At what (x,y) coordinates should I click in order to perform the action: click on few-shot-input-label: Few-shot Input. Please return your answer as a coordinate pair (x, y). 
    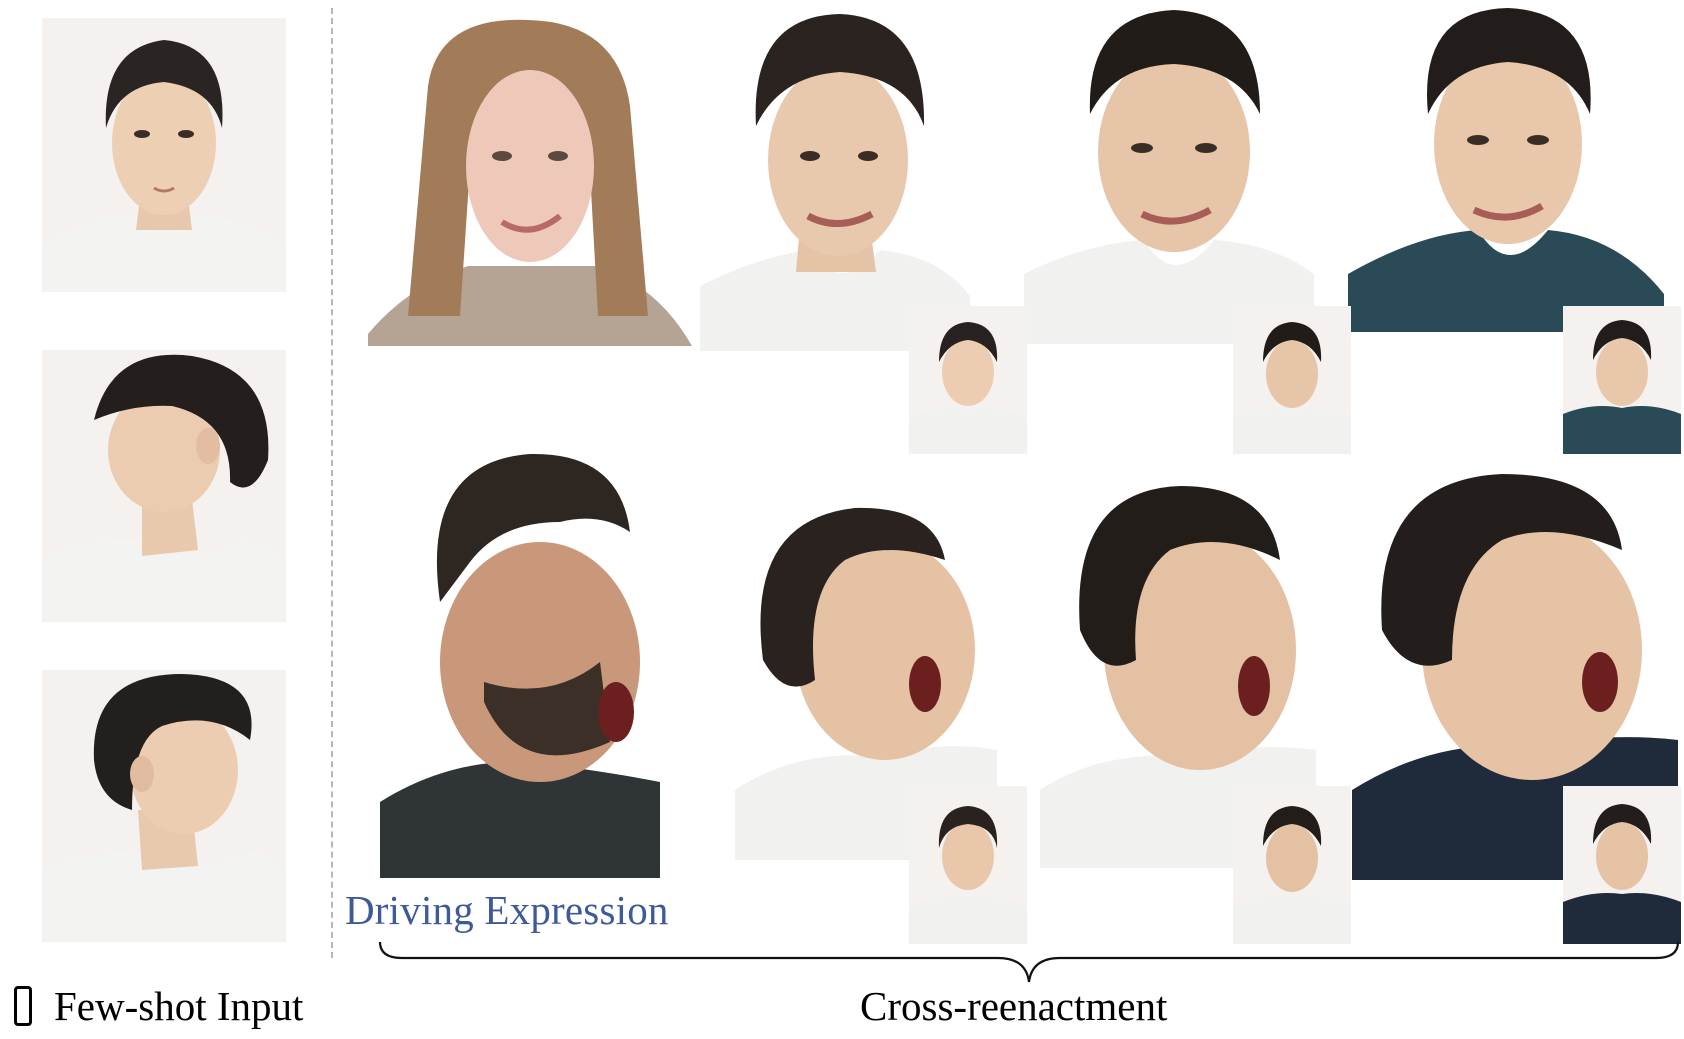
    Looking at the image, I should click on (158, 1006).